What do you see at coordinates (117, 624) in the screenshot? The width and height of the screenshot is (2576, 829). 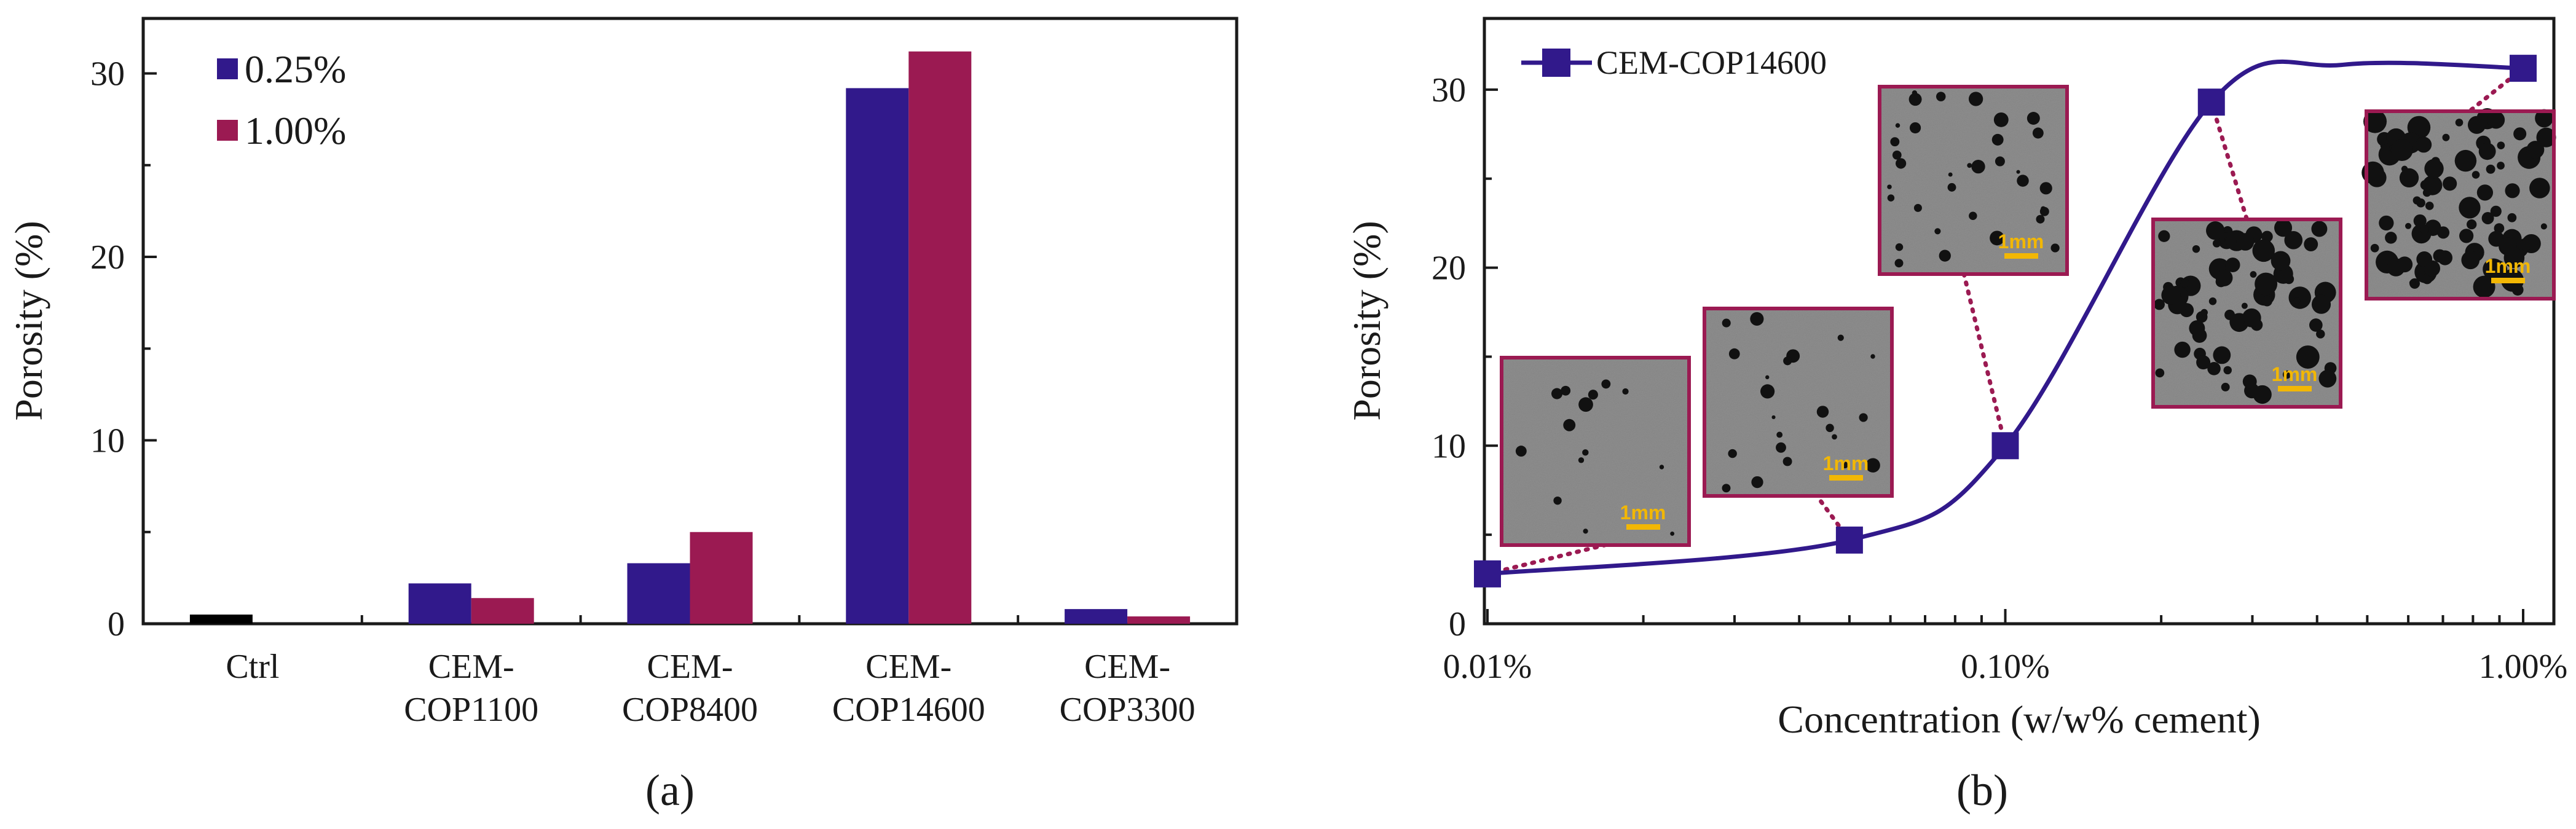 I see `y-tick-label-a: 0` at bounding box center [117, 624].